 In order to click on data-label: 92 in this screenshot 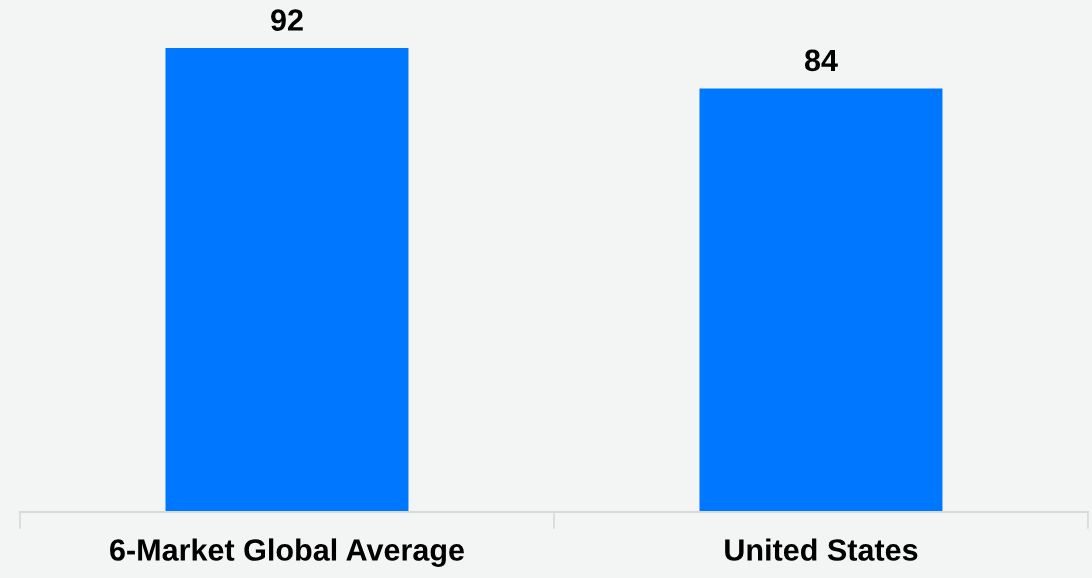, I will do `click(287, 20)`.